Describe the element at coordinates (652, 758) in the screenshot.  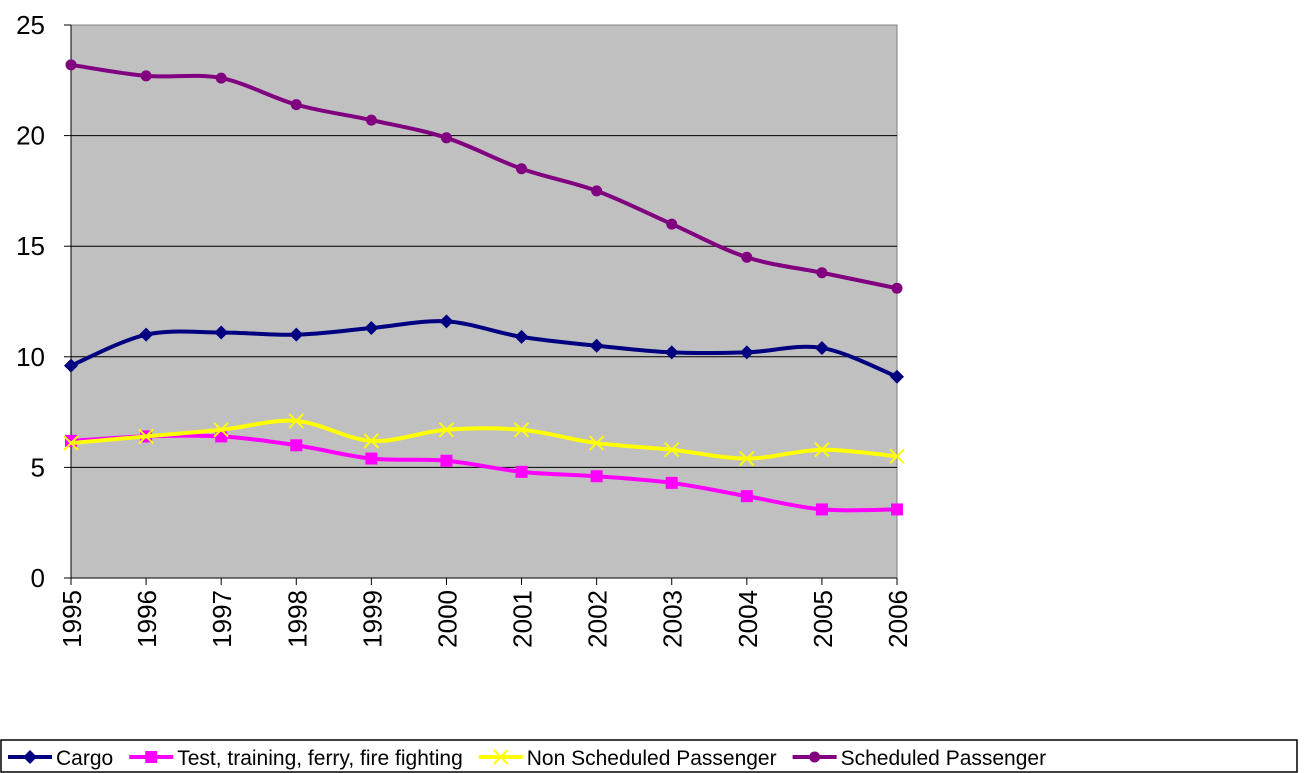
I see `legend-label: Non Scheduled Passenger` at that location.